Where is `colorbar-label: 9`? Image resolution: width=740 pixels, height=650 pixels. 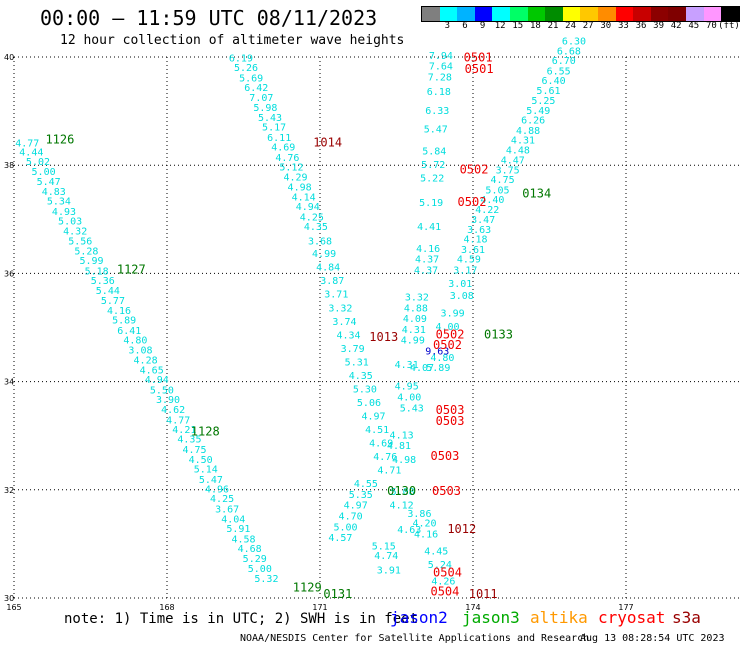
colorbar-label: 9 is located at coordinates (482, 26).